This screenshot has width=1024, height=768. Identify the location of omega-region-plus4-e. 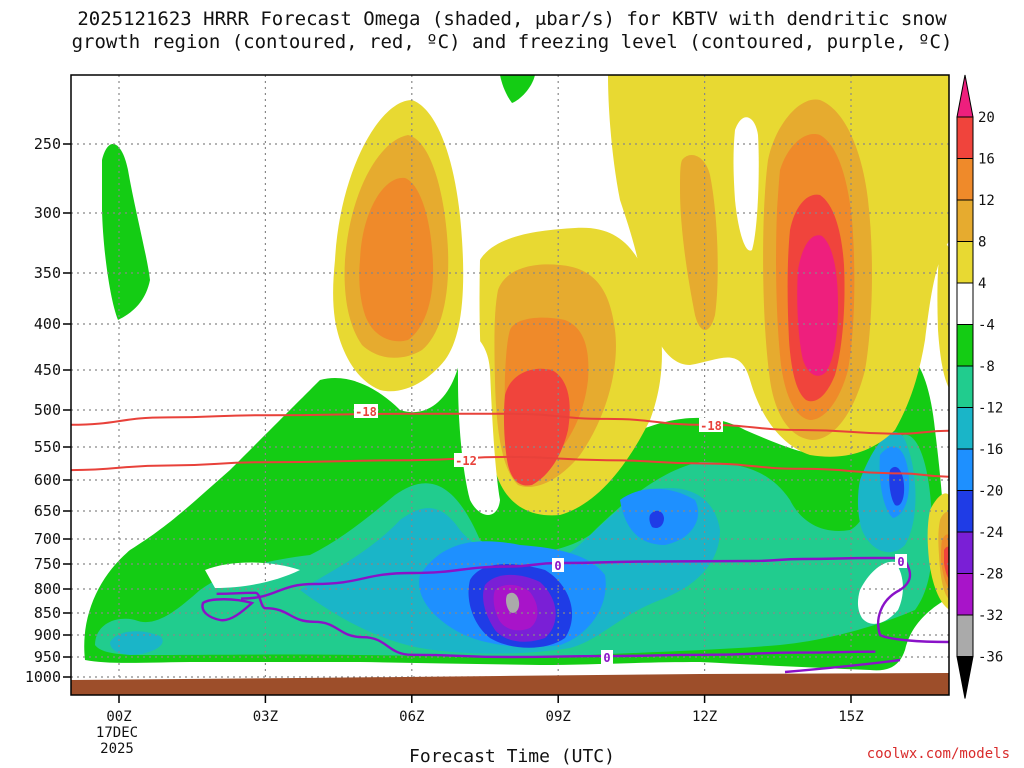
(943, 316).